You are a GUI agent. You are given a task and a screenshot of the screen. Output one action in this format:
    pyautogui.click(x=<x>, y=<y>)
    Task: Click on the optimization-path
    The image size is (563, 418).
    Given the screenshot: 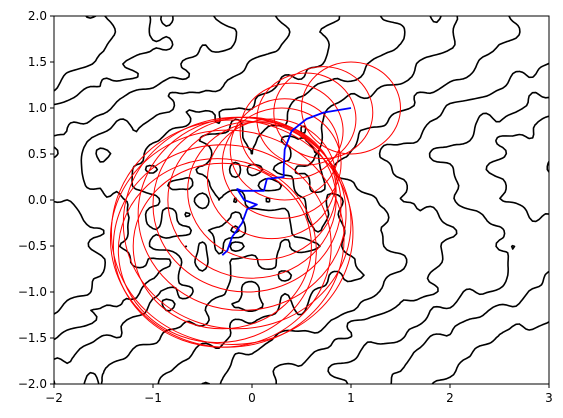 What is the action you would take?
    pyautogui.click(x=286, y=181)
    